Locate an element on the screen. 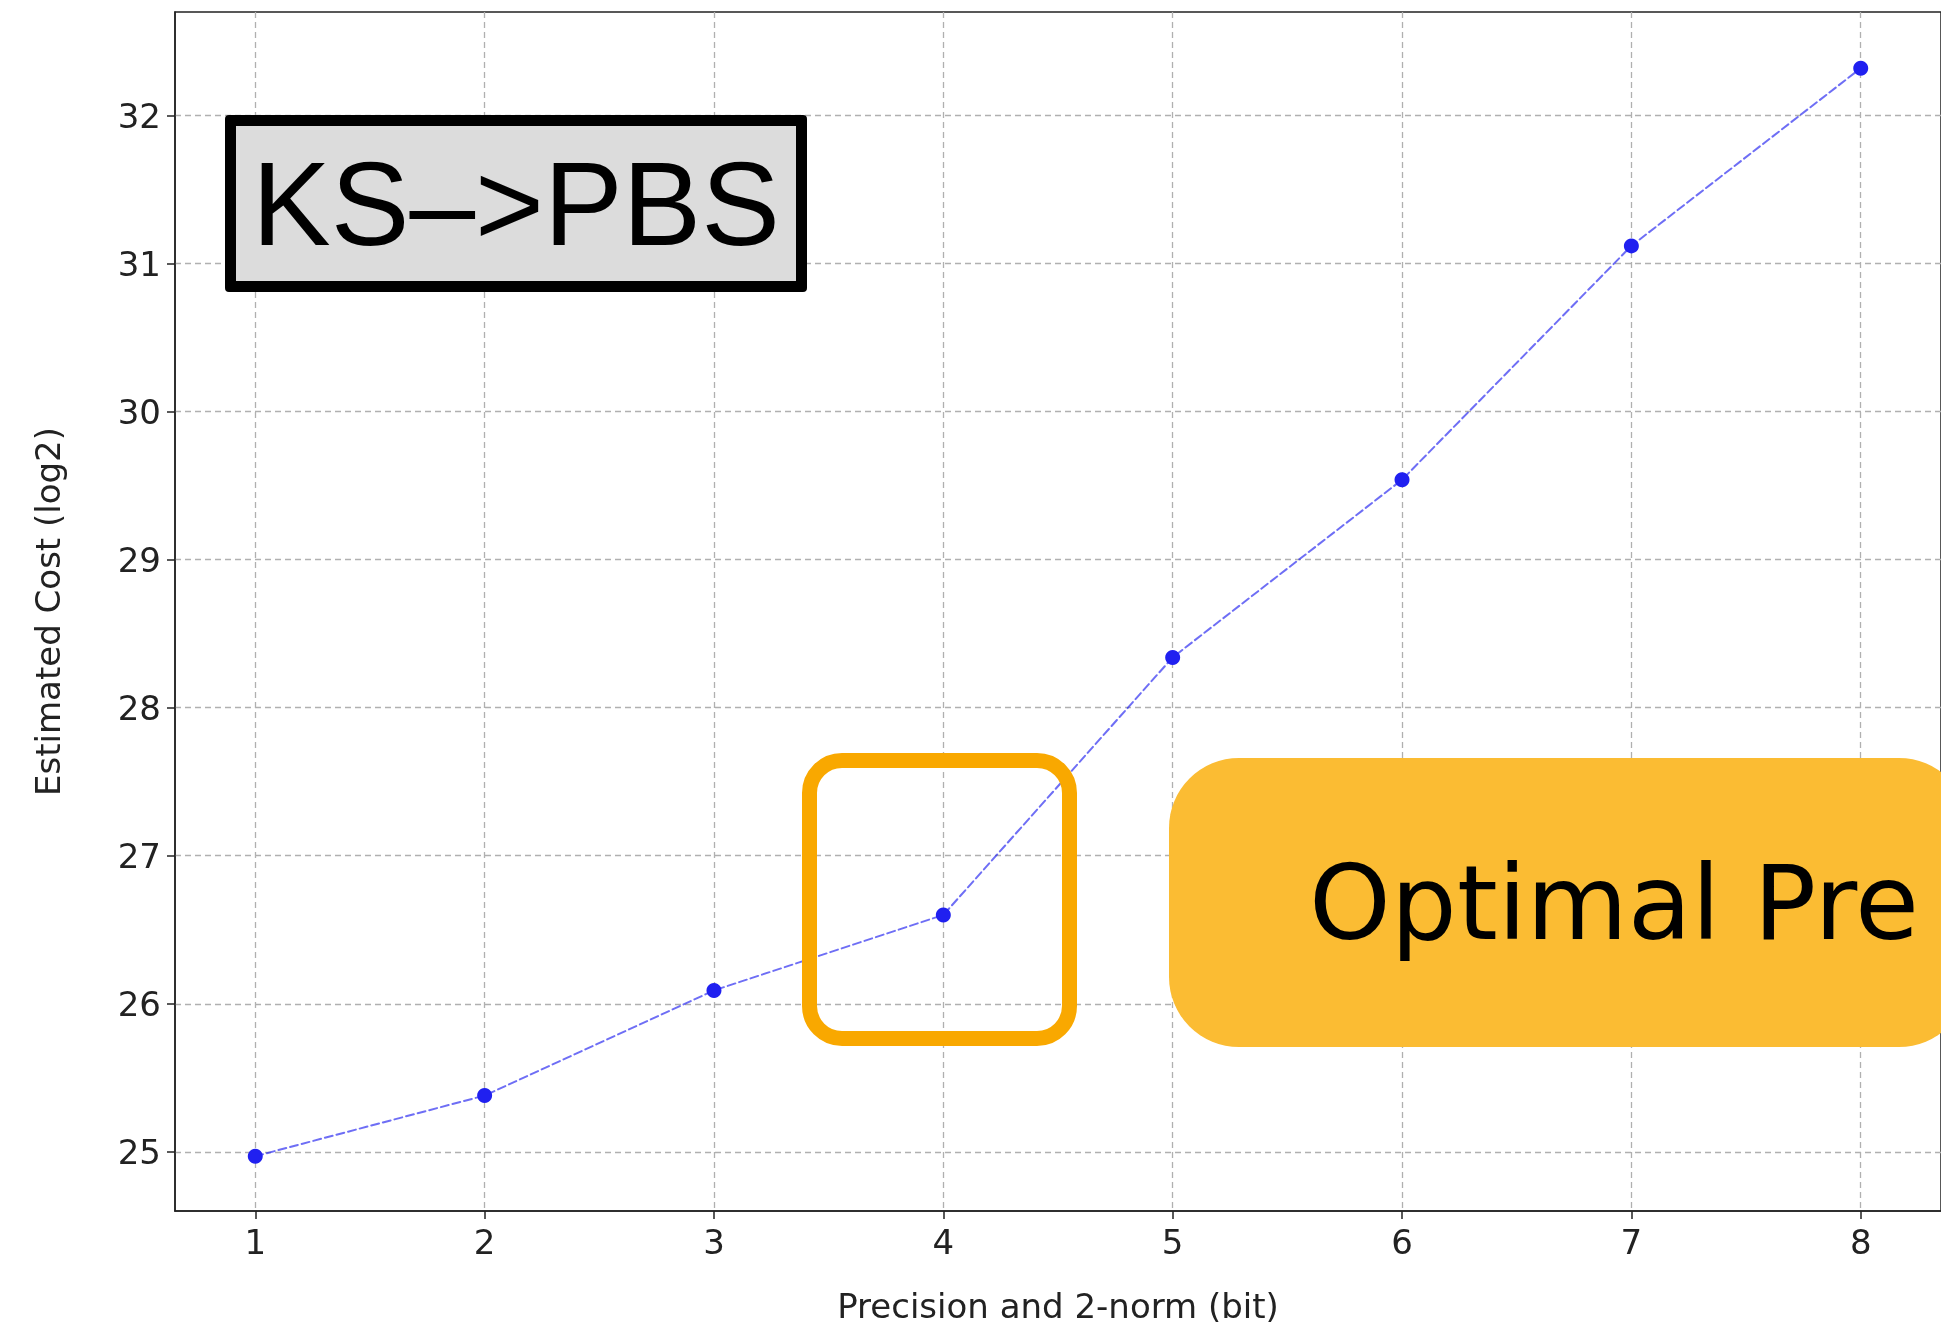 This screenshot has width=1941, height=1329. x-tick-label: 3 is located at coordinates (714, 1242).